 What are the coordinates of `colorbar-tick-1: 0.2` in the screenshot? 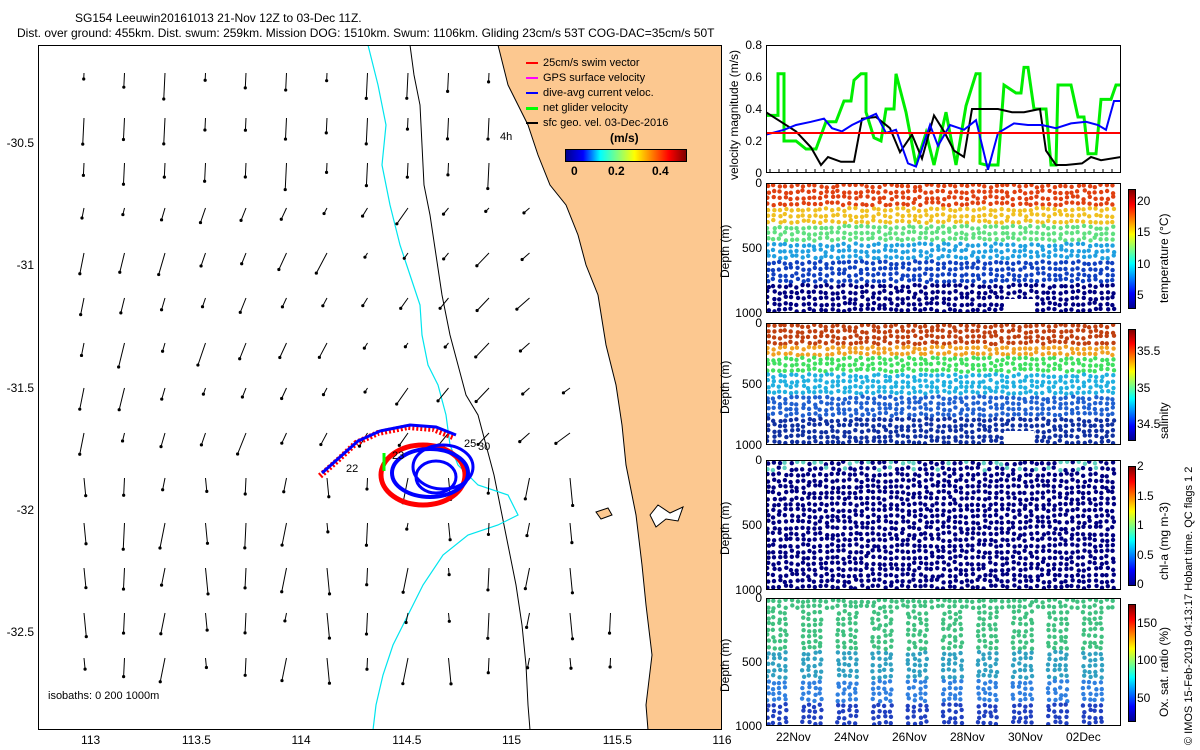 It's located at (616, 171).